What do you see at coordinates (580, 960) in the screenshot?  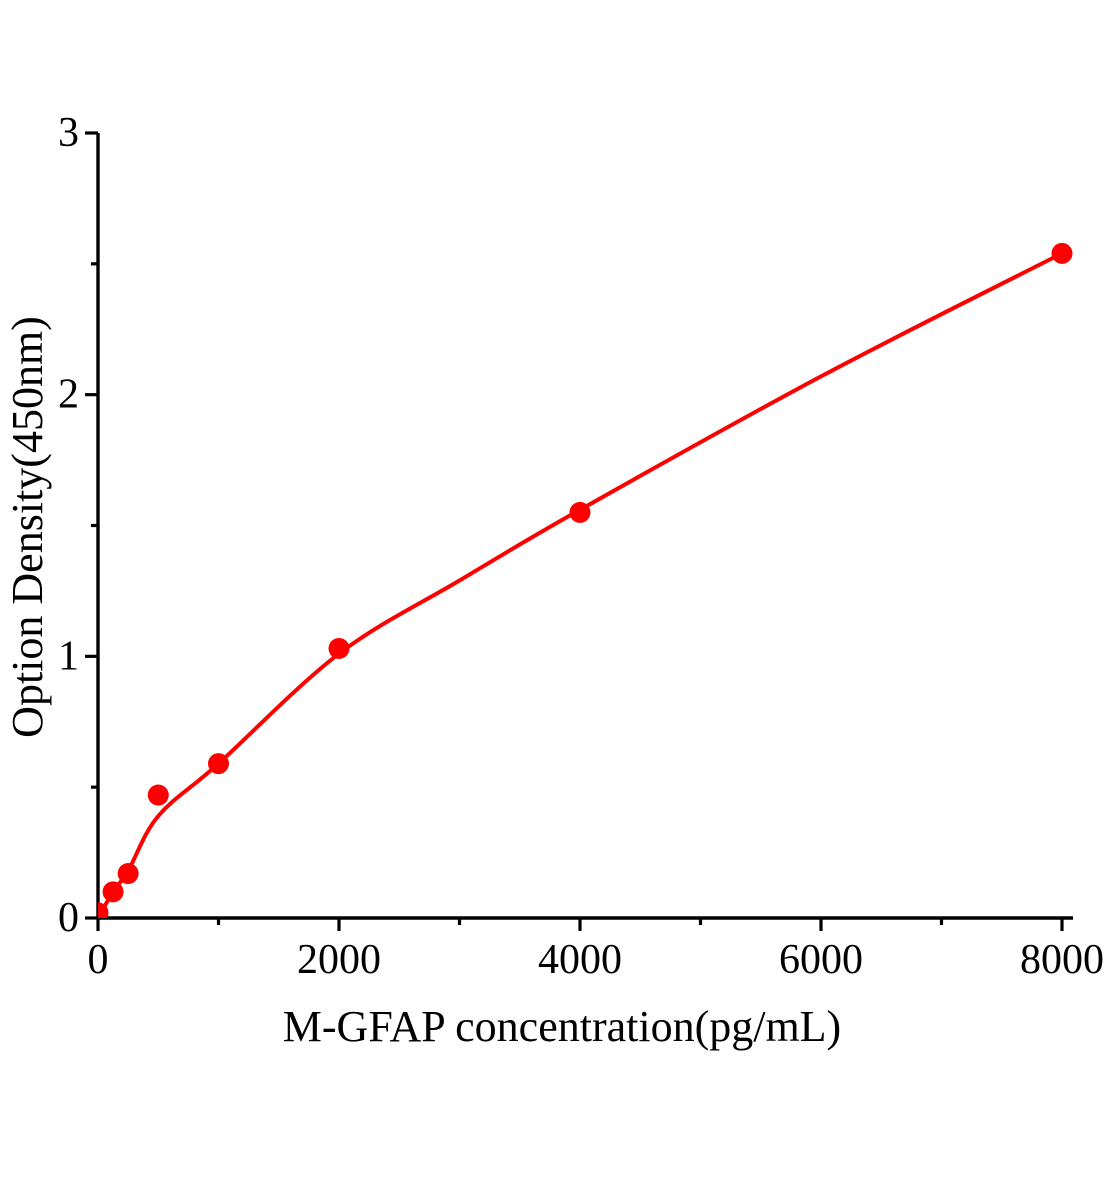 I see `x-tick-label: 4000` at bounding box center [580, 960].